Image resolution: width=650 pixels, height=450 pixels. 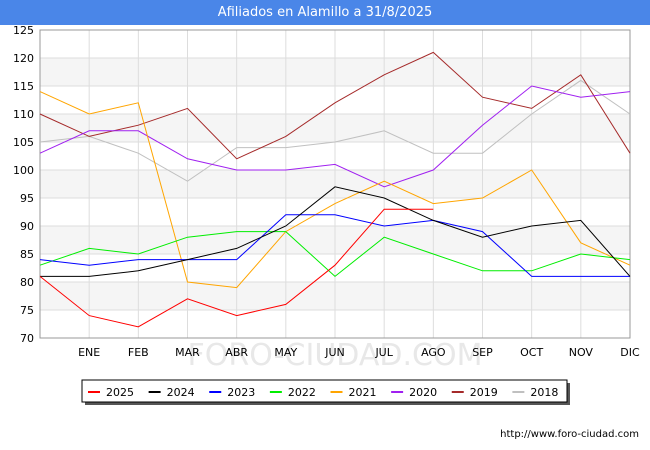 I want to click on series-line-2023, so click(x=334, y=245).